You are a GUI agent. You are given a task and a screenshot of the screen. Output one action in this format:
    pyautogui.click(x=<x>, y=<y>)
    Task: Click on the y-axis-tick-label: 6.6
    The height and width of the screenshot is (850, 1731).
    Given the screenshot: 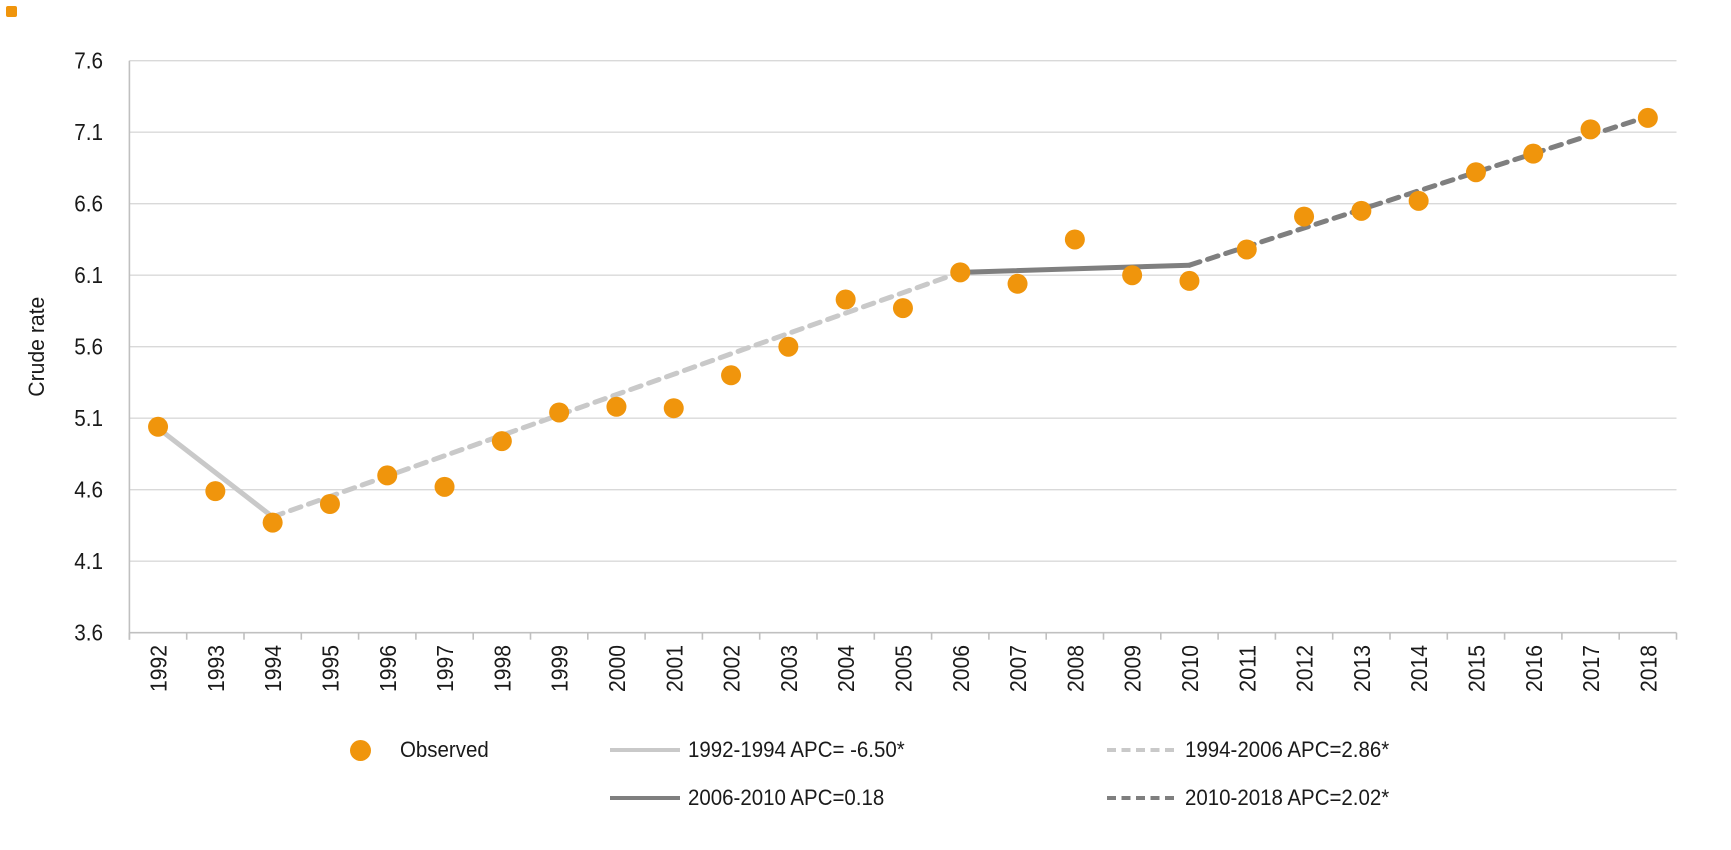 What is the action you would take?
    pyautogui.click(x=88, y=204)
    